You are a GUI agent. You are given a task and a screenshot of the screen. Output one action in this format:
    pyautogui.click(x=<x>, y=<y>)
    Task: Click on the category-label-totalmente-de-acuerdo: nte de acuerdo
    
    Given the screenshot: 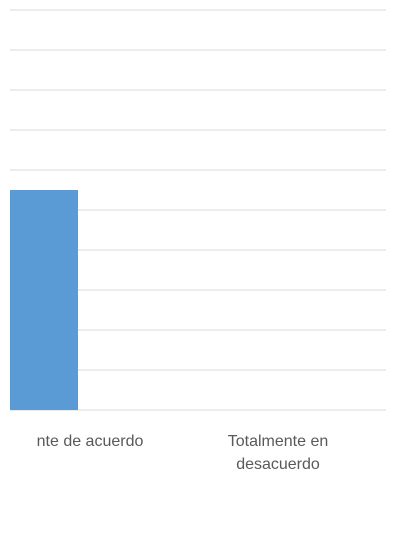 What is the action you would take?
    pyautogui.click(x=90, y=441)
    